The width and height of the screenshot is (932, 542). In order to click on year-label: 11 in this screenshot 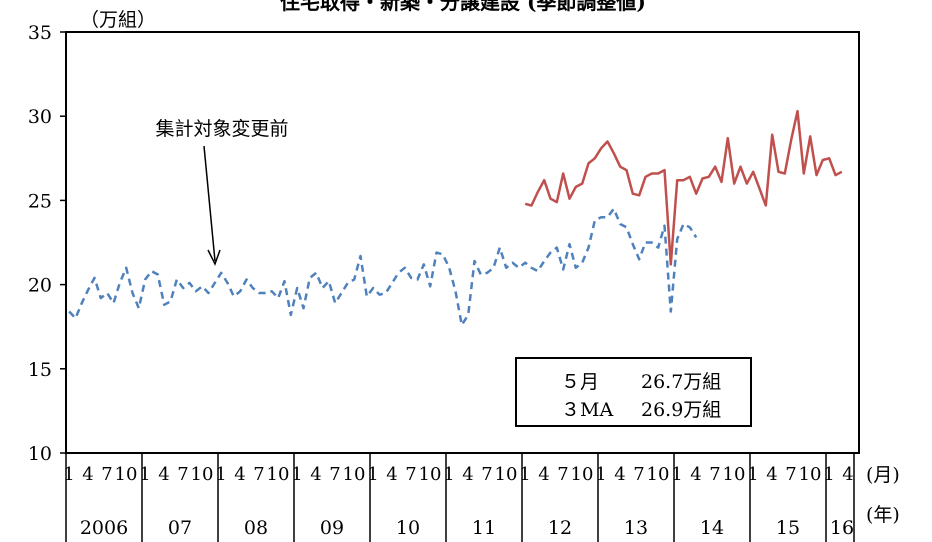, I will do `click(484, 528)`.